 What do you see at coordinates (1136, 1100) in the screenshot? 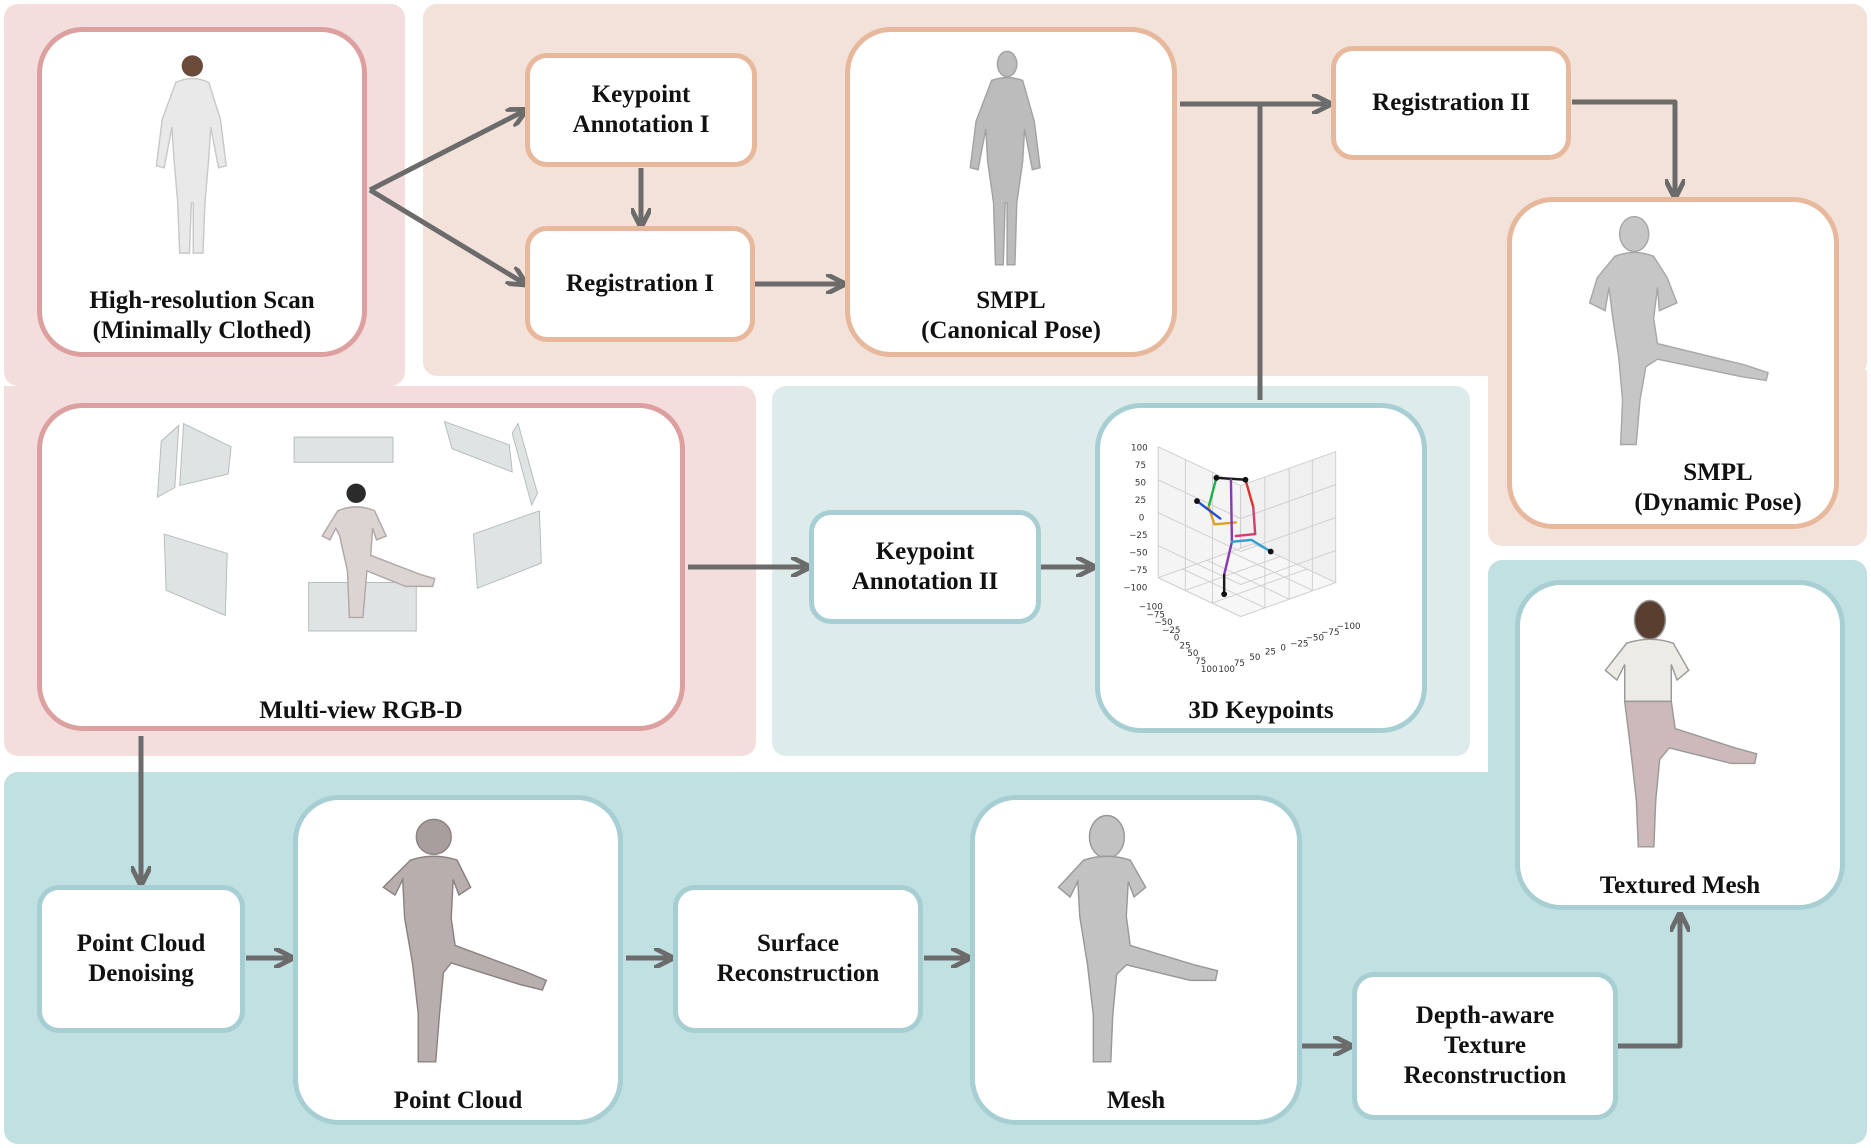
I see `mesh-label: Mesh` at bounding box center [1136, 1100].